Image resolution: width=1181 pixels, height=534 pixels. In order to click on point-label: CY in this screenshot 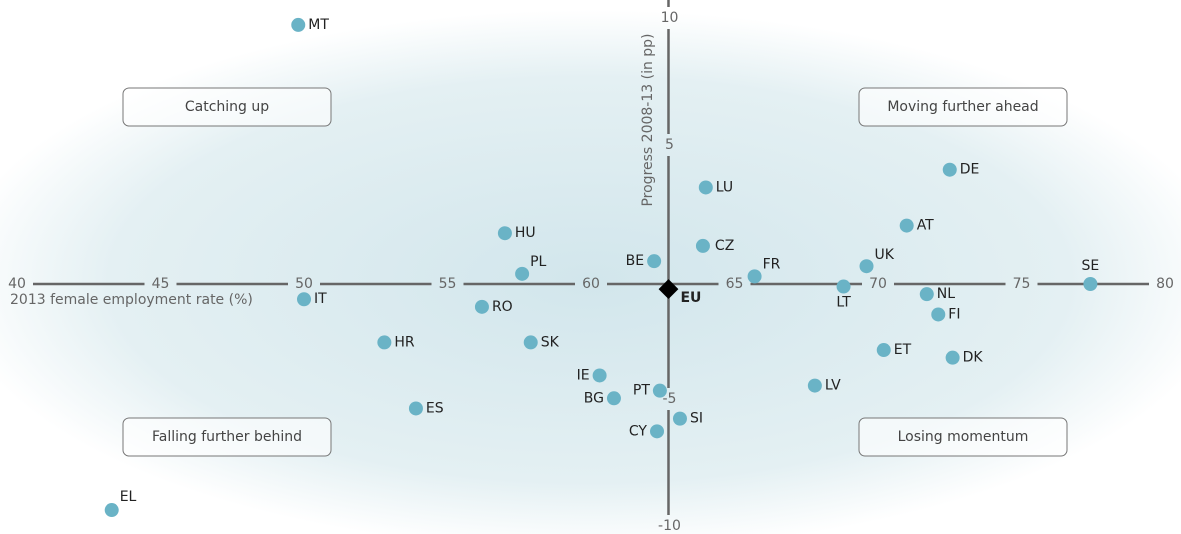, I will do `click(638, 431)`.